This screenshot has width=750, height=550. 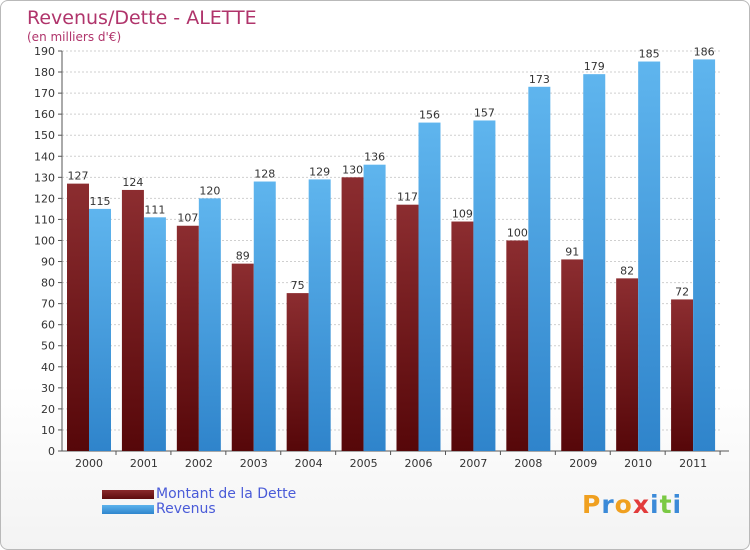 What do you see at coordinates (583, 463) in the screenshot?
I see `x-tick-label: 2009` at bounding box center [583, 463].